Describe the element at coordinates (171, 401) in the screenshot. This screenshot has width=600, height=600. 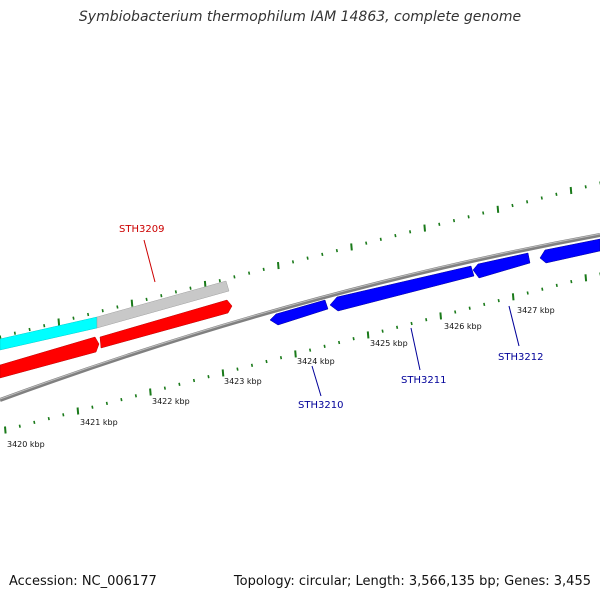
I see `scale-label-3422: 3422 kbp` at that location.